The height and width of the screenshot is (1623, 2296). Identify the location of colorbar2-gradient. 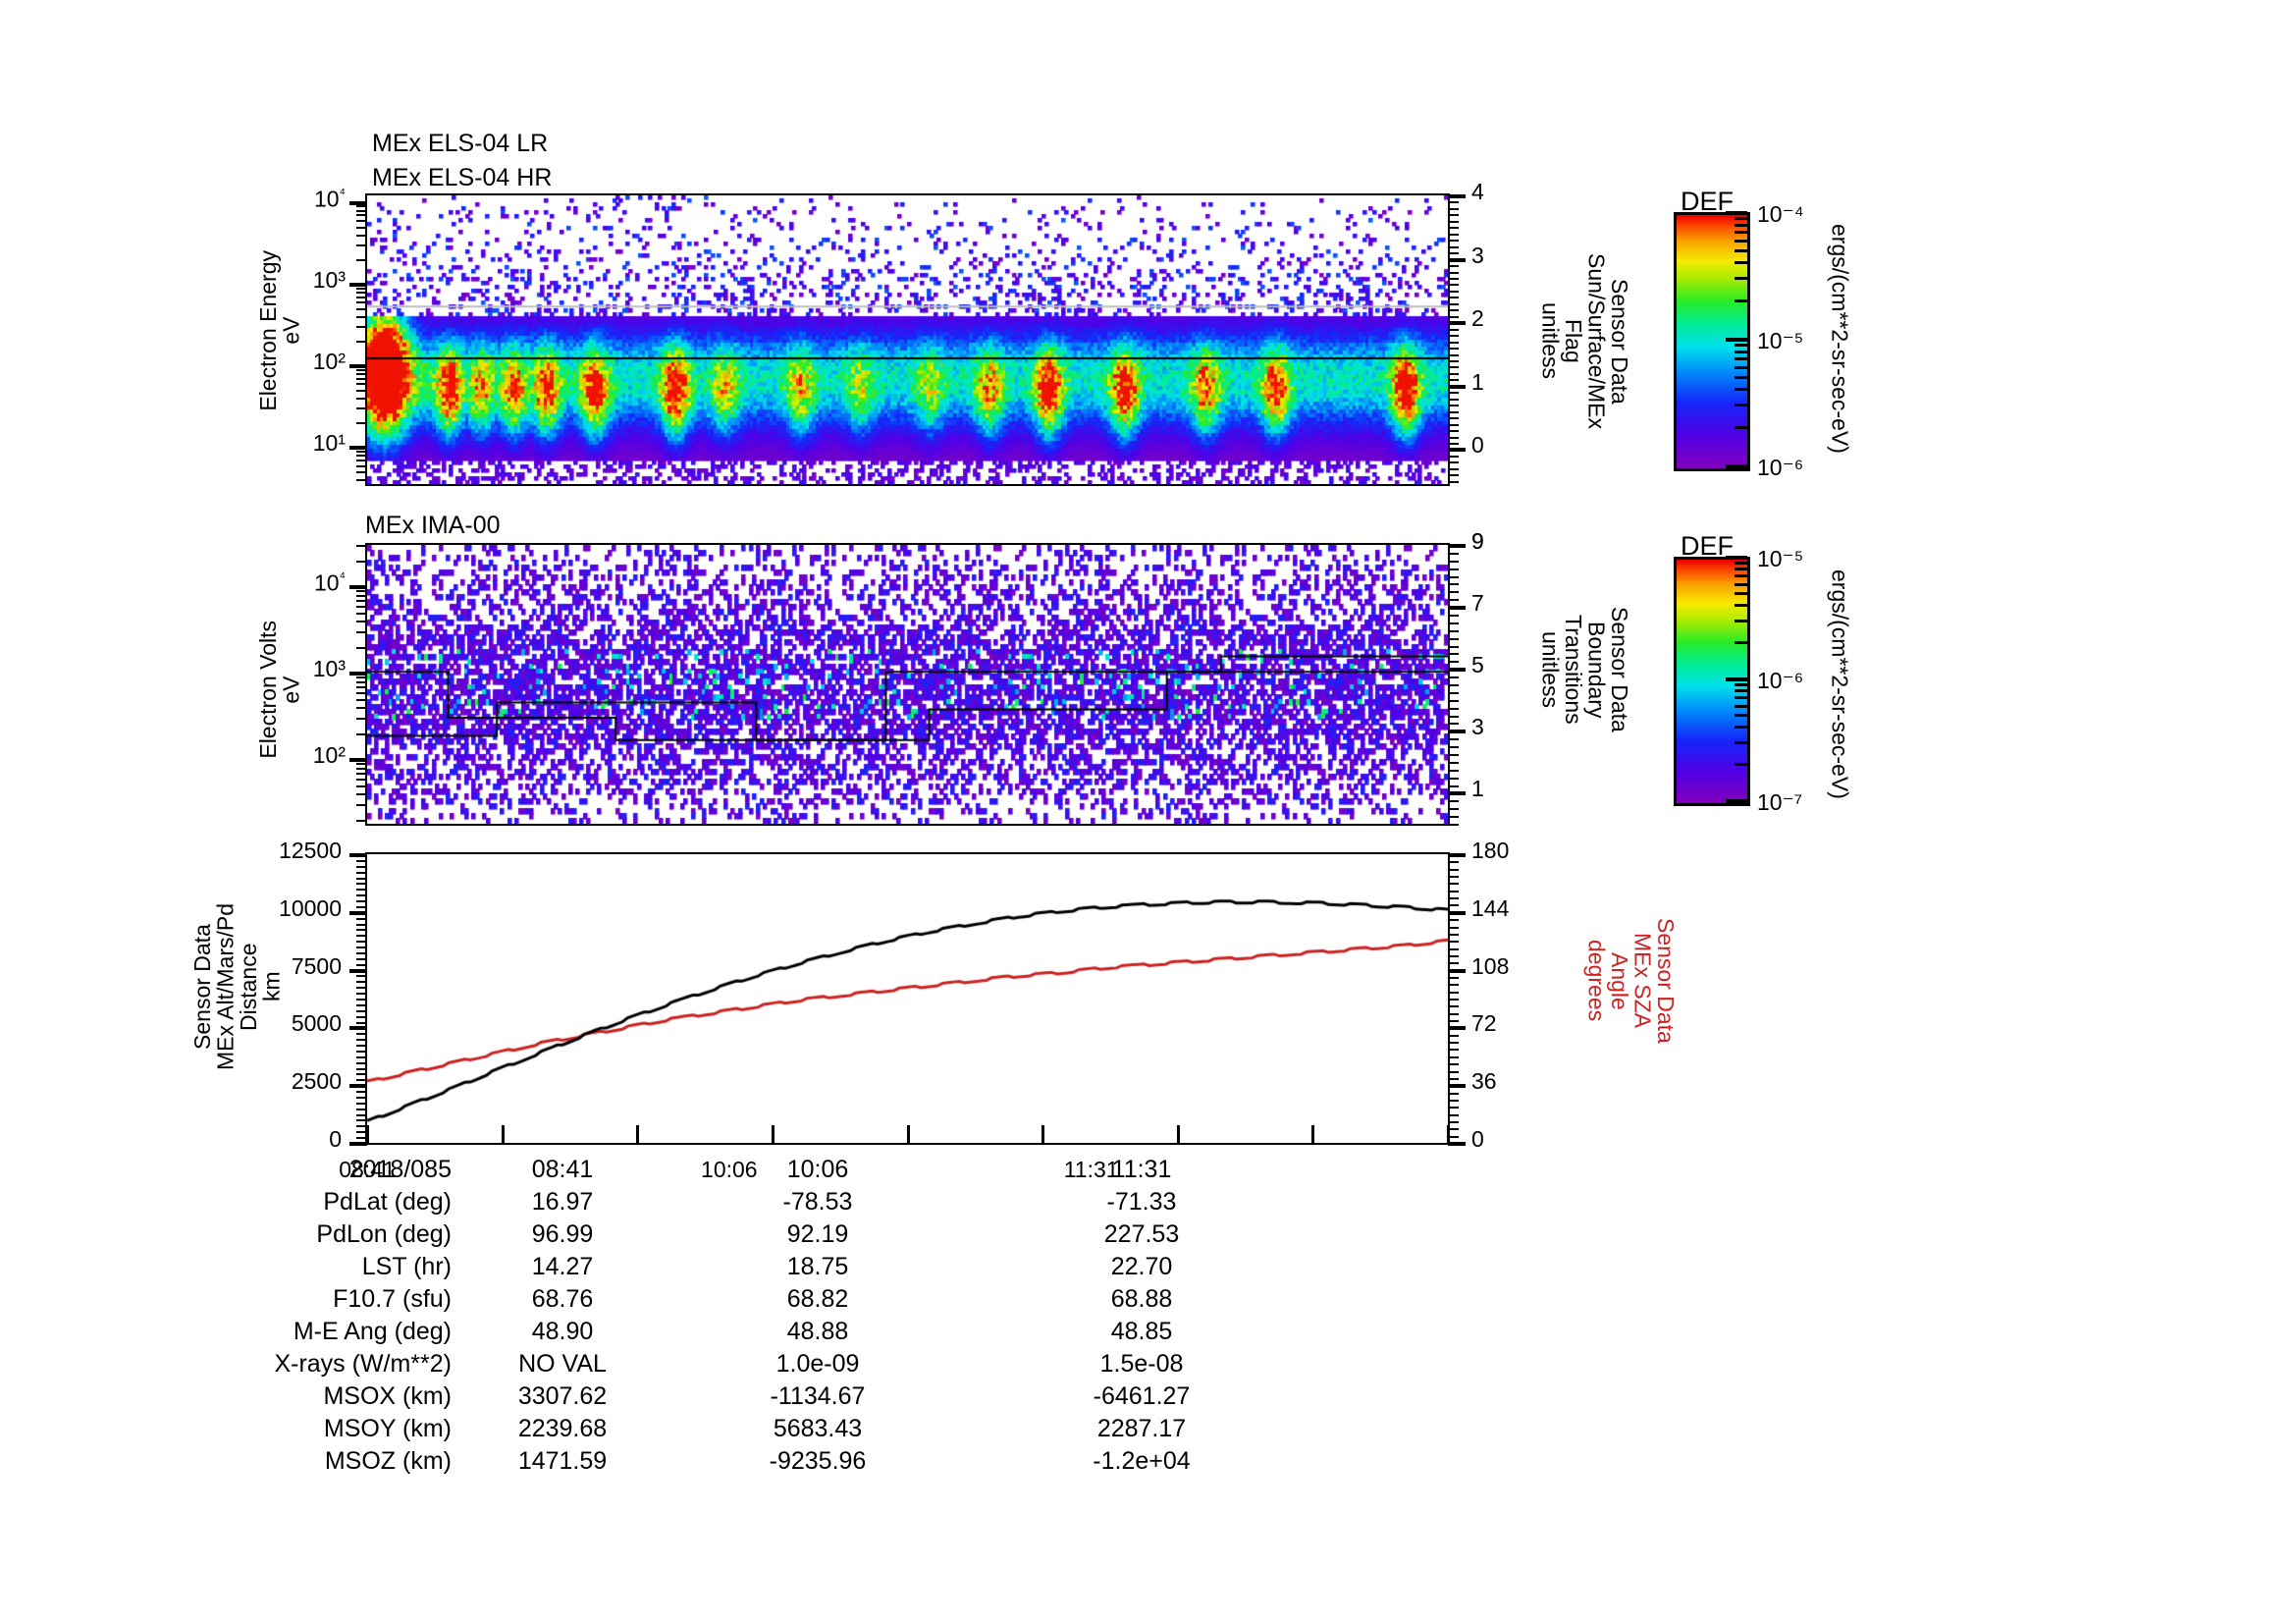
(1712, 681).